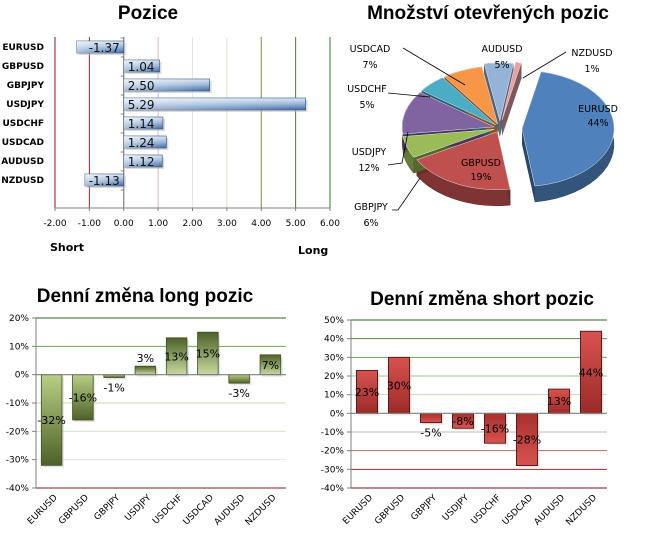 The height and width of the screenshot is (538, 649). I want to click on pie-label-name: NZDUSD, so click(591, 53).